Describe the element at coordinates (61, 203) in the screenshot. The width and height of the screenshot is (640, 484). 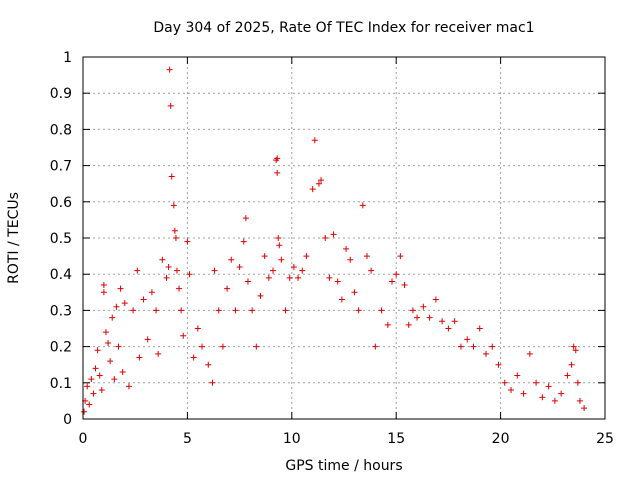
I see `y-tick-label: 0.6` at that location.